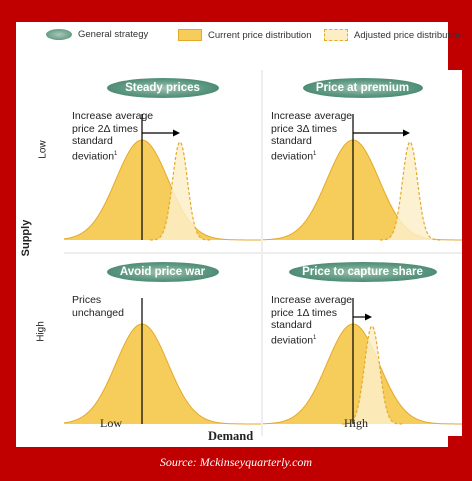 Image resolution: width=472 pixels, height=481 pixels. Describe the element at coordinates (162, 272) in the screenshot. I see `strategy-title: Avoid price war` at that location.